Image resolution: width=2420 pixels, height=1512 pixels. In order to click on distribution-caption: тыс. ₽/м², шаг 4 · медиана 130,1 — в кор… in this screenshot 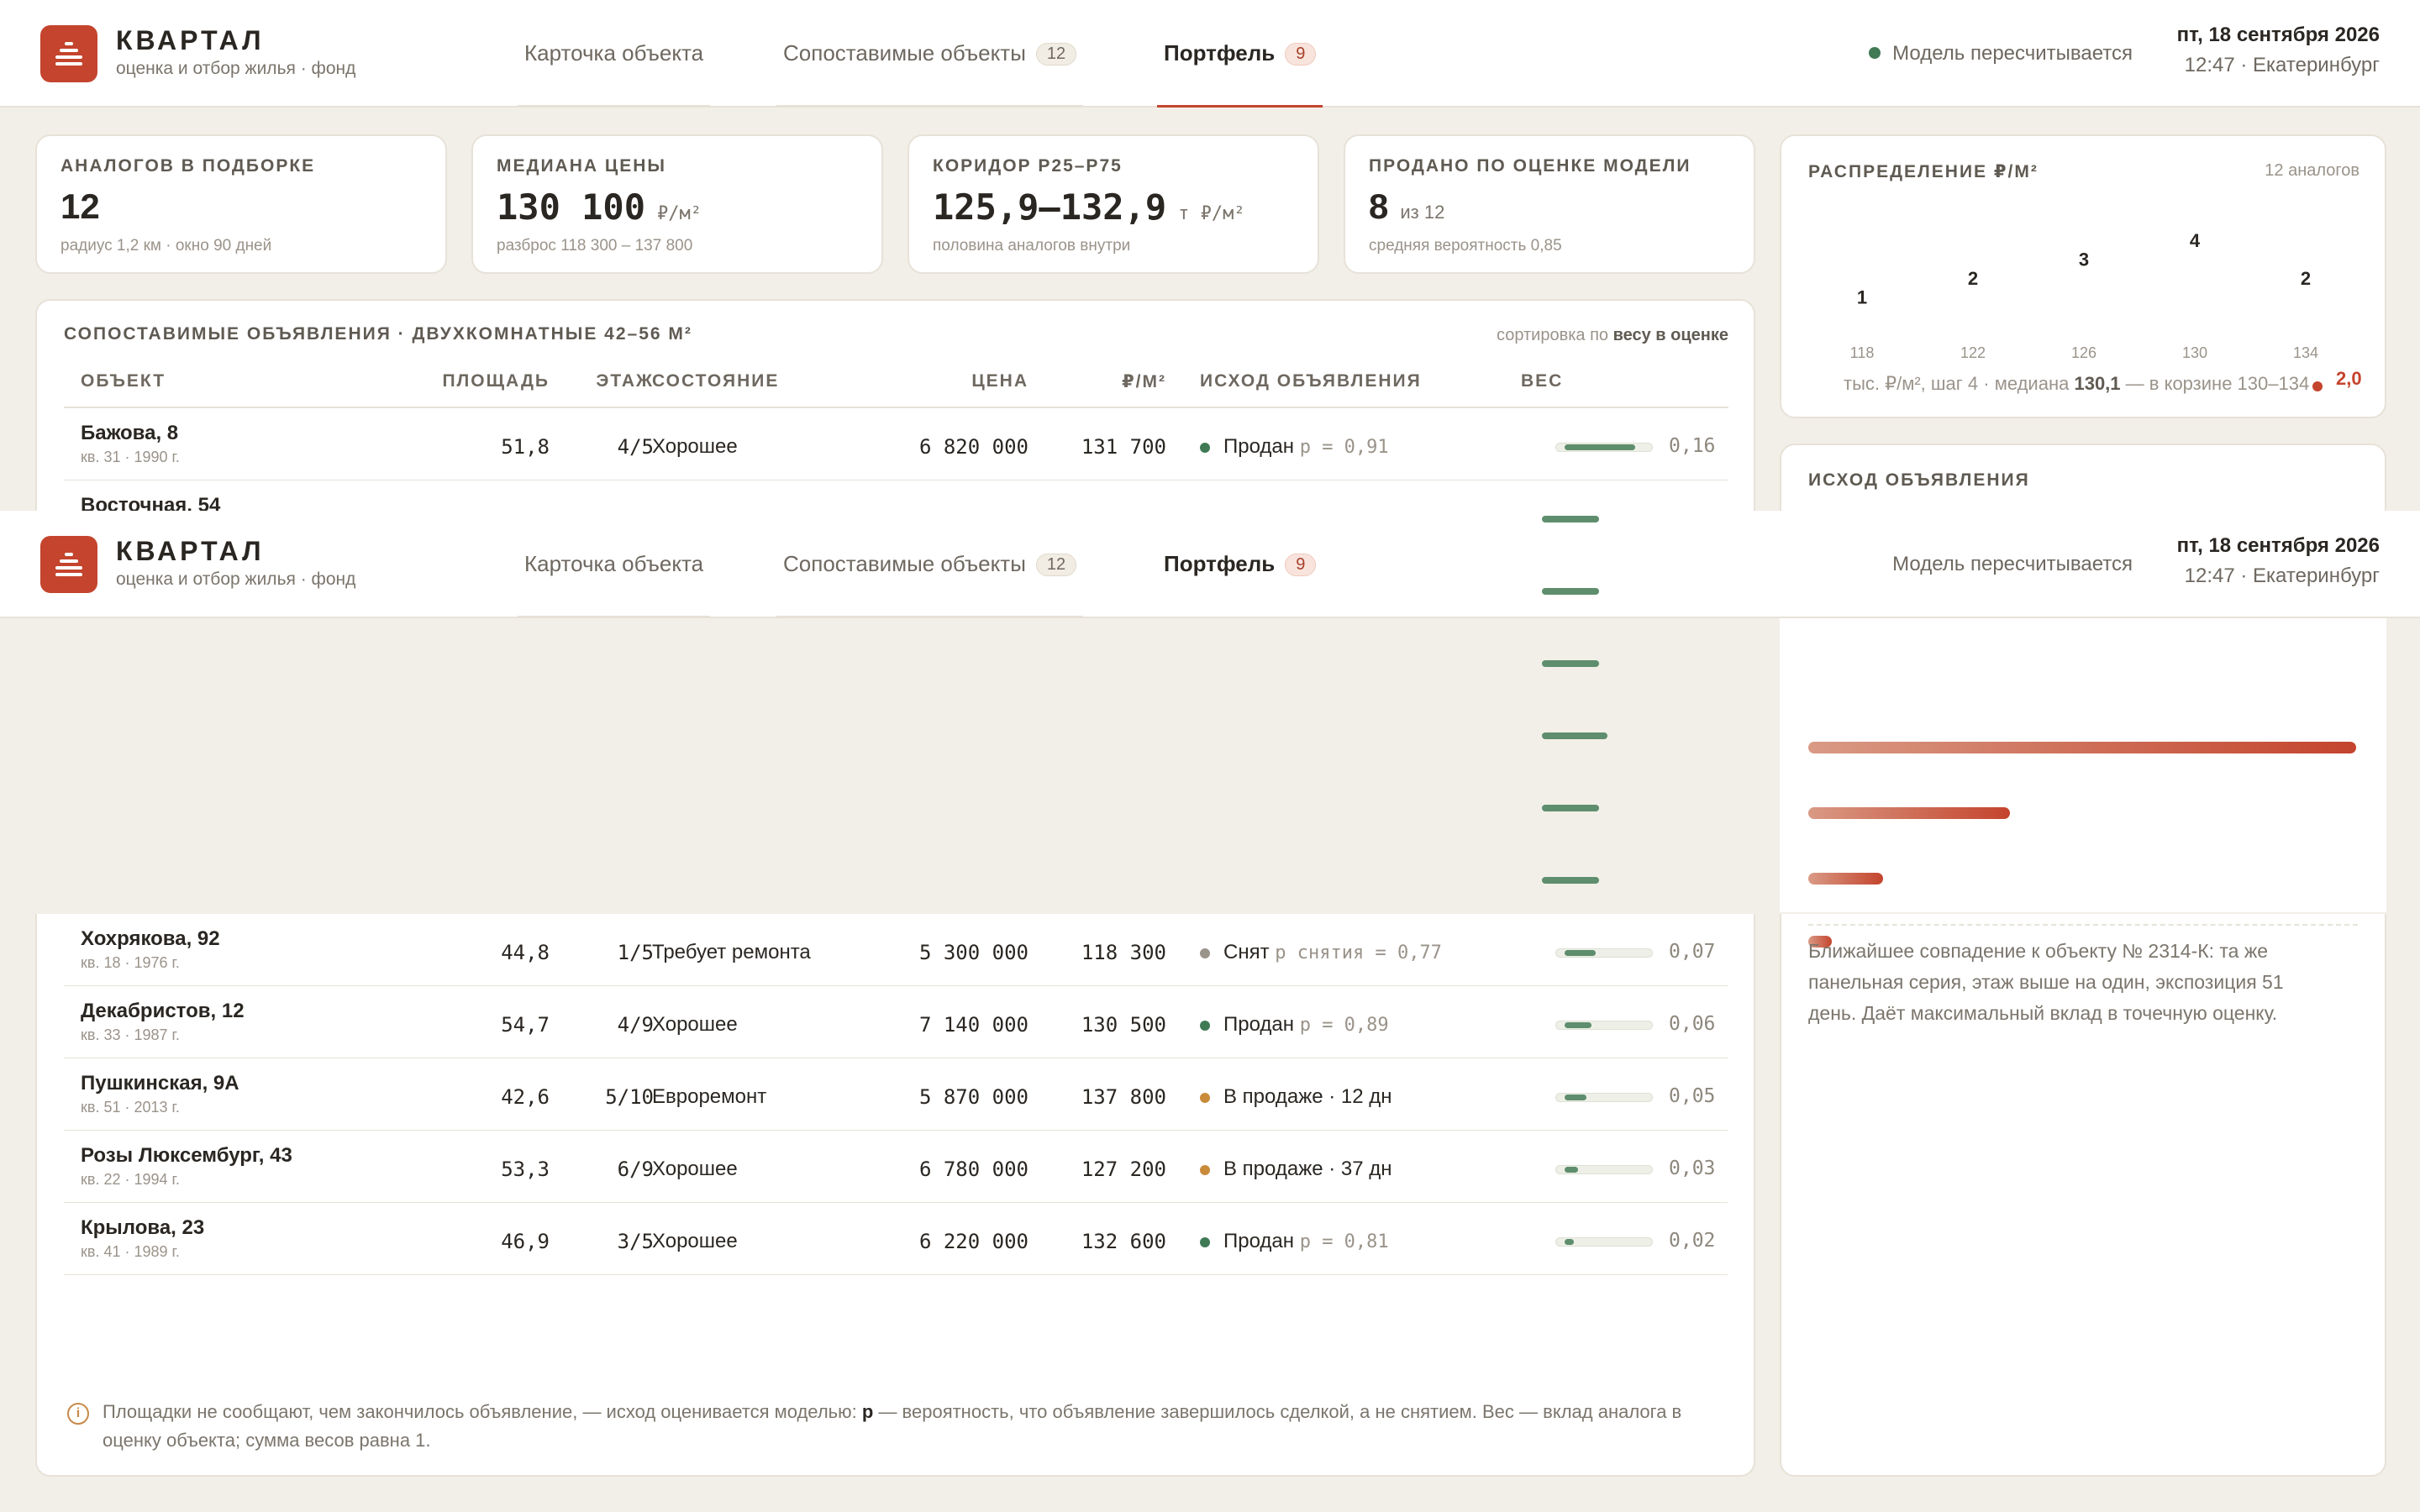, I will do `click(2077, 383)`.